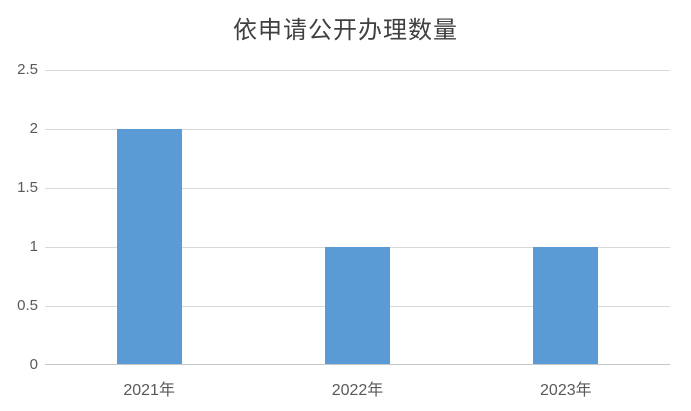 The height and width of the screenshot is (411, 691). What do you see at coordinates (566, 305) in the screenshot?
I see `bar-2023年` at bounding box center [566, 305].